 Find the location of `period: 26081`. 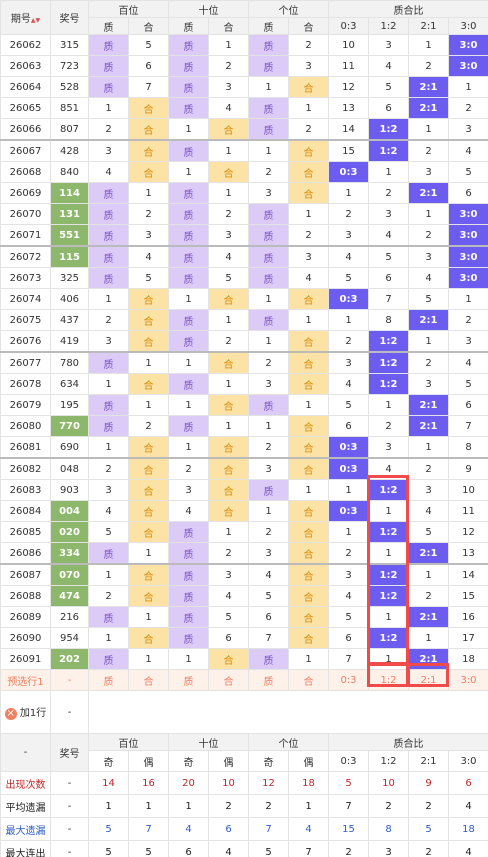

period: 26081 is located at coordinates (25, 447).